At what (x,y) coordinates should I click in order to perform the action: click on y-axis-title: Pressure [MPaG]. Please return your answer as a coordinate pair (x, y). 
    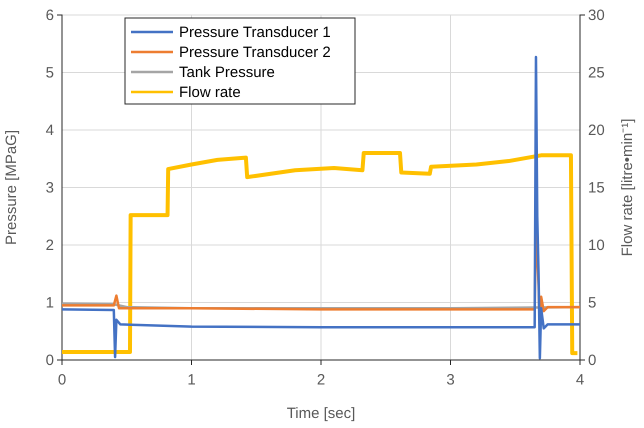
    Looking at the image, I should click on (11, 188).